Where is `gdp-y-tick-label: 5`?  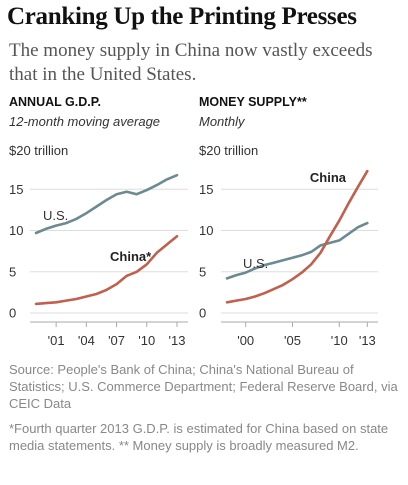 gdp-y-tick-label: 5 is located at coordinates (12, 271).